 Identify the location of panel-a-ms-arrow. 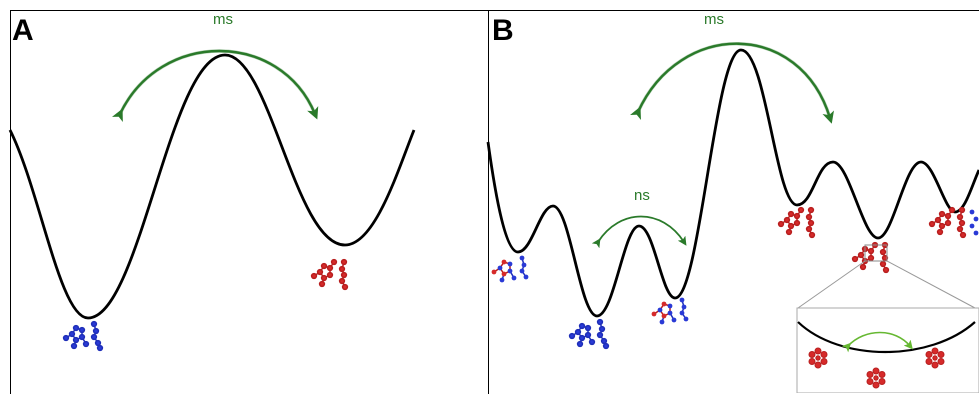
(215, 86).